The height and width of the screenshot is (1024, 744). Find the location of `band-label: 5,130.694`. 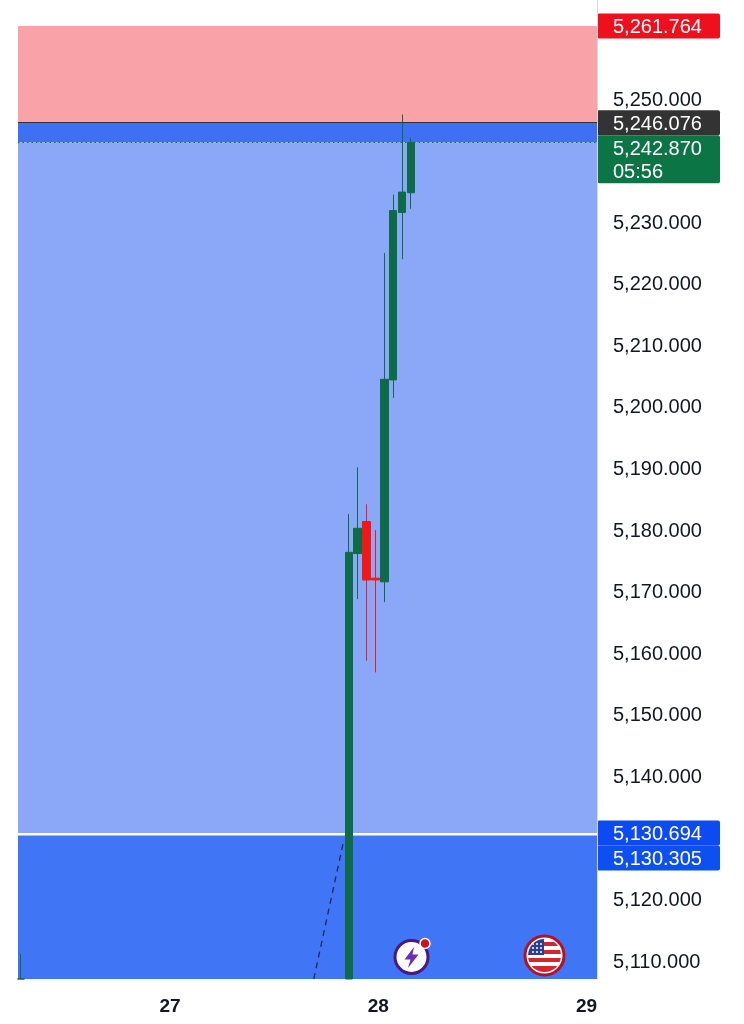

band-label: 5,130.694 is located at coordinates (657, 833).